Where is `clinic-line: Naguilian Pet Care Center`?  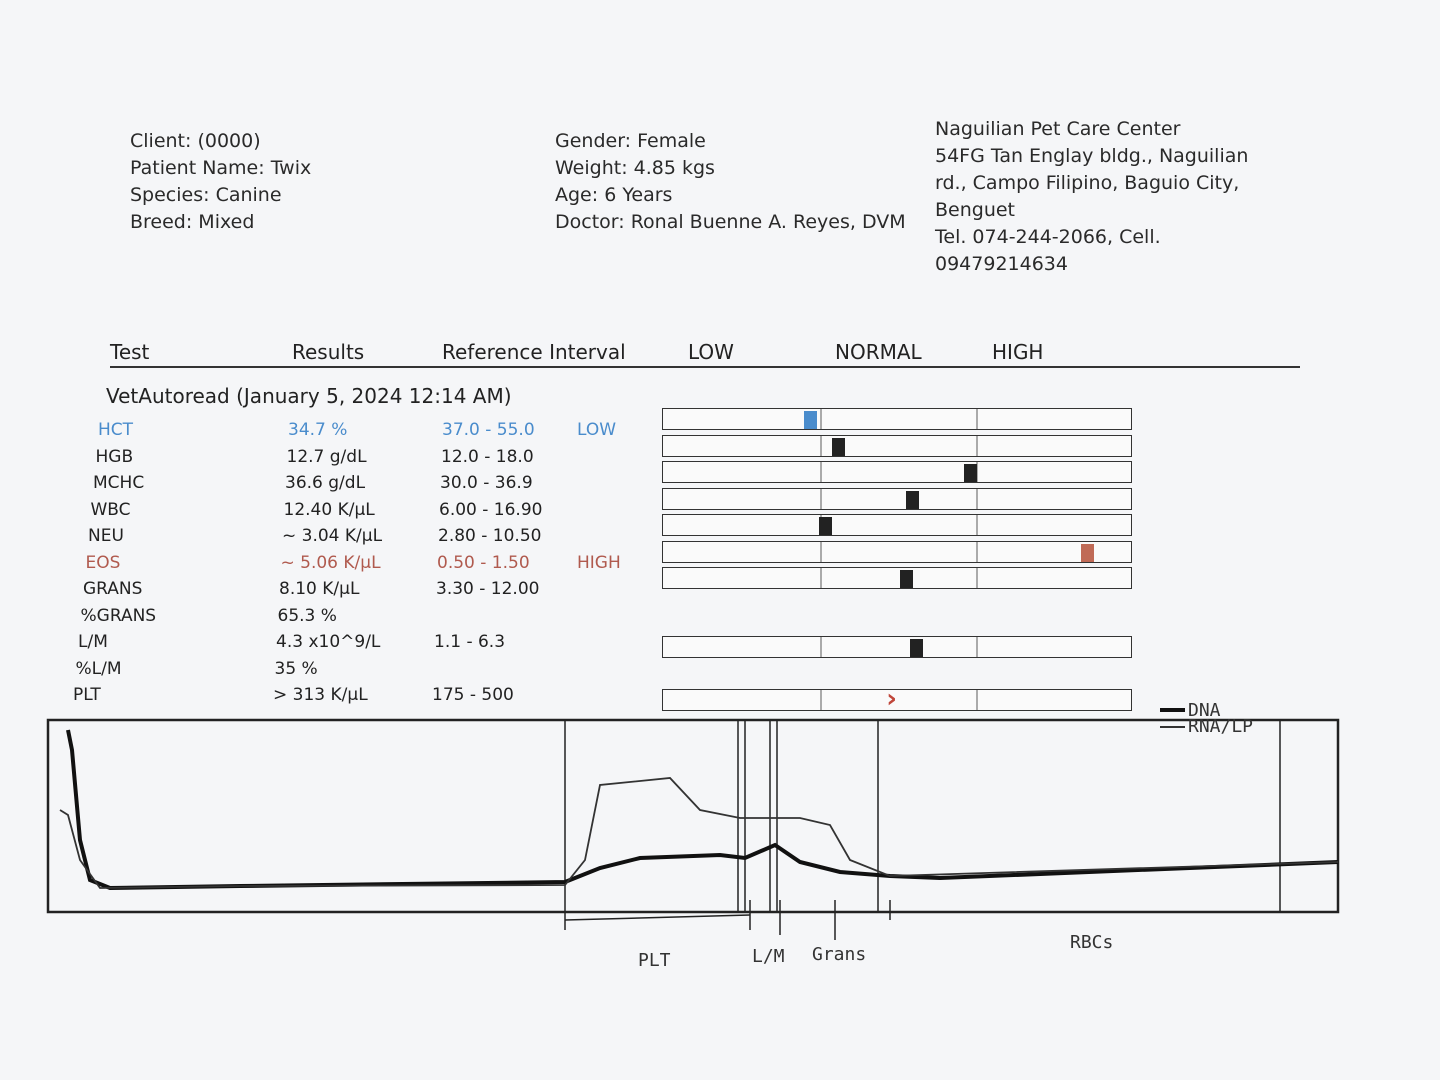
clinic-line: Naguilian Pet Care Center is located at coordinates (1058, 129).